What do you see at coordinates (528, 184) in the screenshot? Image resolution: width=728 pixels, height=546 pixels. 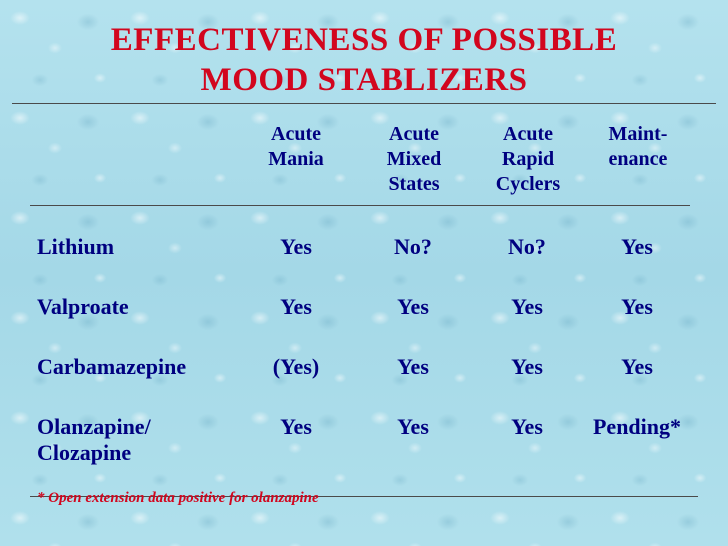 I see `column-header-line: Cyclers` at bounding box center [528, 184].